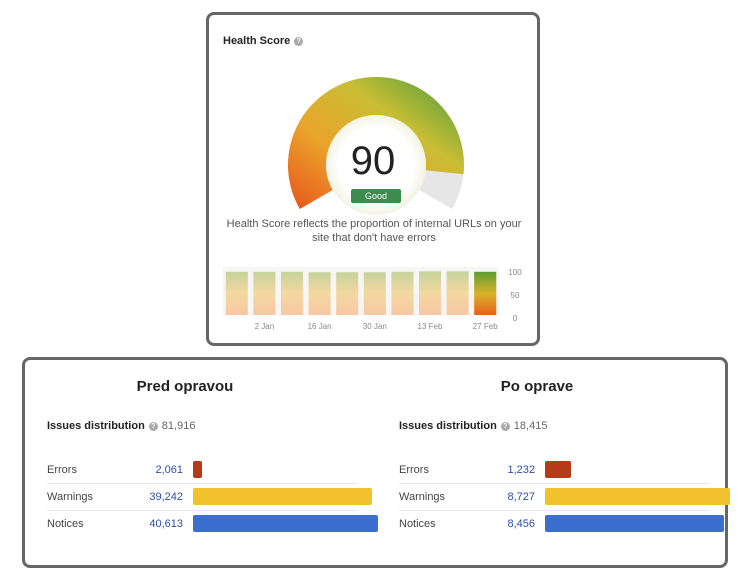 The image size is (741, 586). What do you see at coordinates (430, 326) in the screenshot?
I see `x-tick-label: 13 Feb` at bounding box center [430, 326].